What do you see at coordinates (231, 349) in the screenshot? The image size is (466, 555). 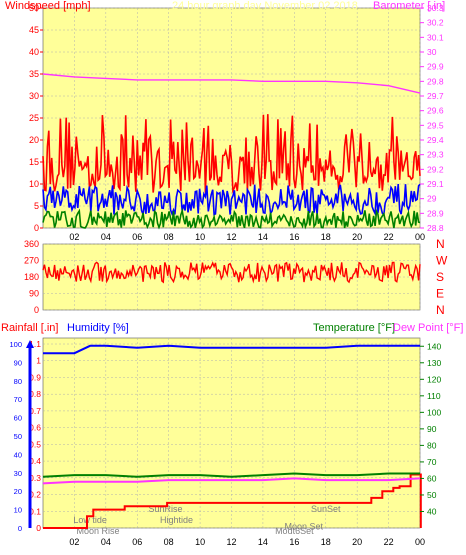 I see `series-humidity` at bounding box center [231, 349].